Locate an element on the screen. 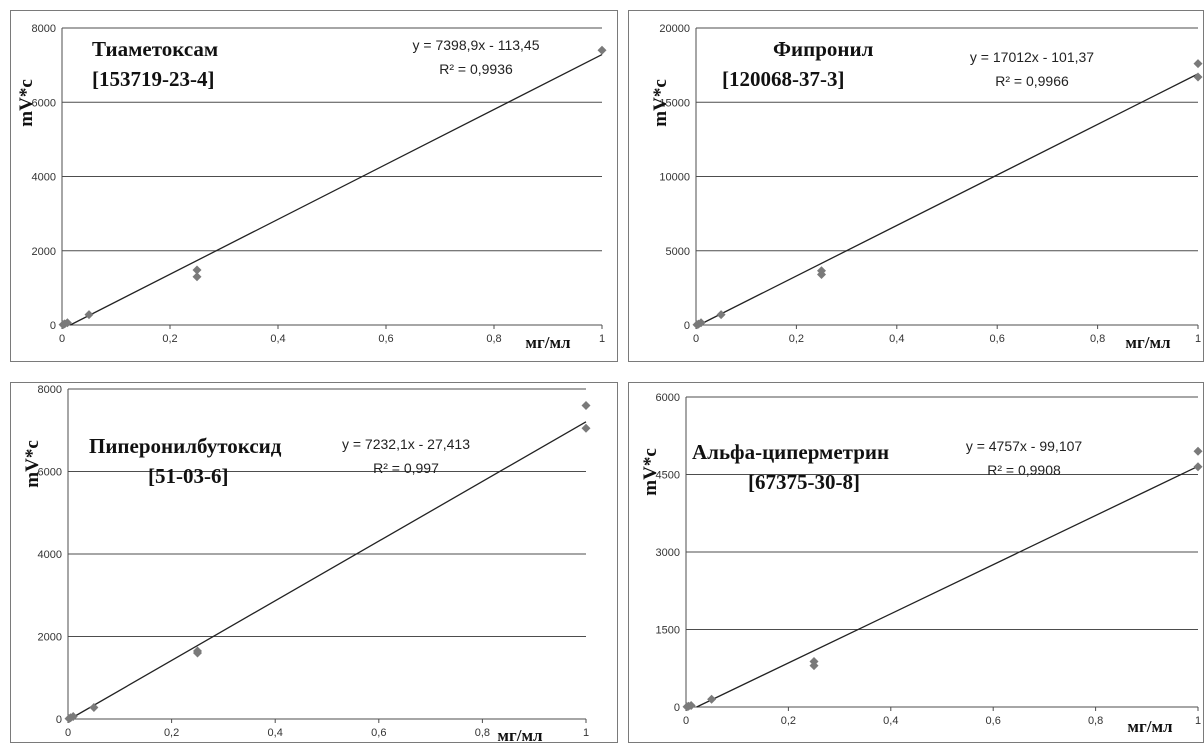 The image size is (1204, 743). y-tick-label: 8000 is located at coordinates (44, 29).